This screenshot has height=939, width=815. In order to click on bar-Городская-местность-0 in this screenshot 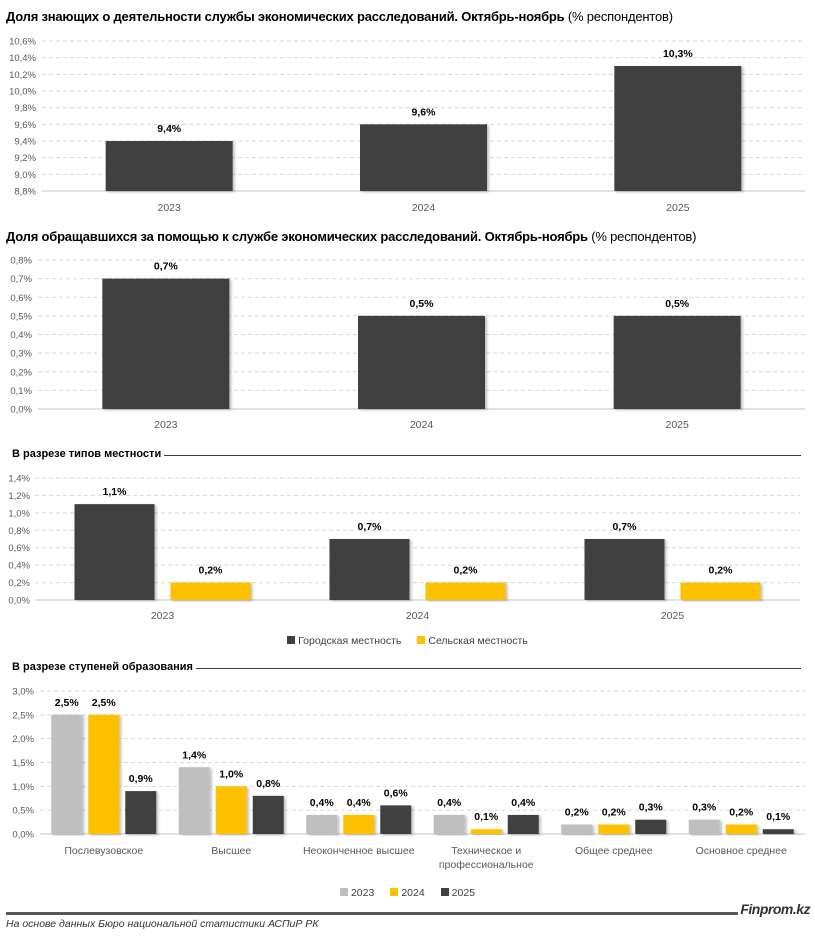, I will do `click(114, 552)`.